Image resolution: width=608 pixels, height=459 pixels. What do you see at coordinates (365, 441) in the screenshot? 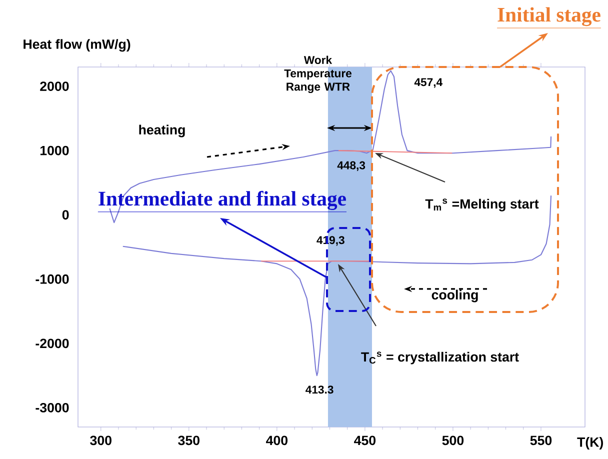
I see `x-tick-label: 450` at bounding box center [365, 441].